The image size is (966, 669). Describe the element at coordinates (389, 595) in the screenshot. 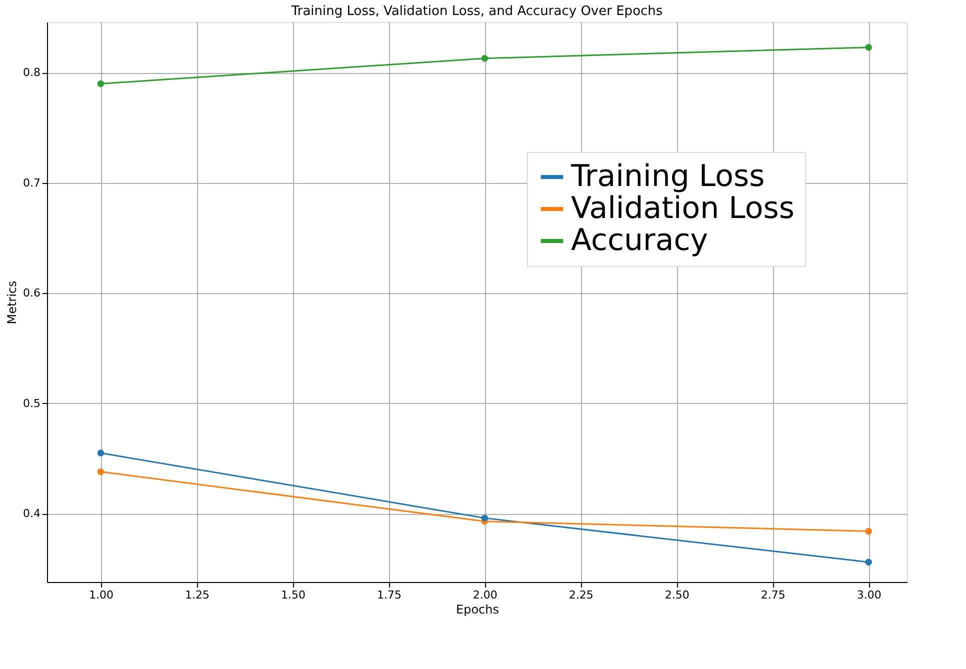

I see `x-tick-label: 1.75` at that location.